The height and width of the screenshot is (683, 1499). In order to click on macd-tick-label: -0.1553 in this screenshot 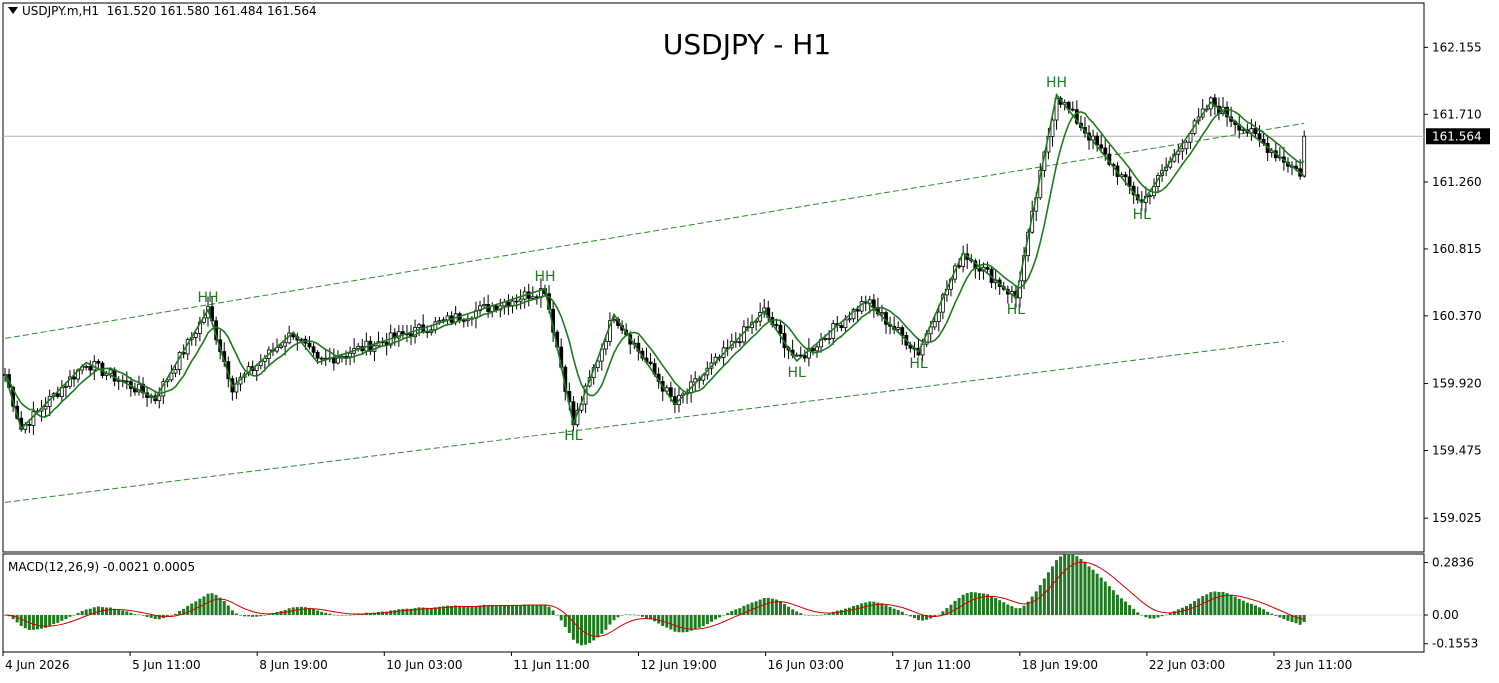, I will do `click(1455, 644)`.